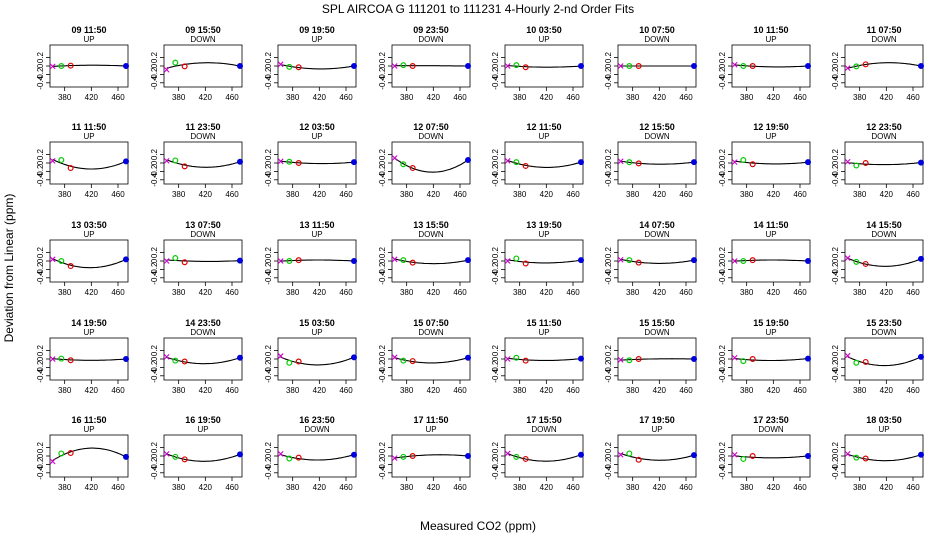  Describe the element at coordinates (317, 30) in the screenshot. I see `panel-time-label: 09 19:50` at that location.